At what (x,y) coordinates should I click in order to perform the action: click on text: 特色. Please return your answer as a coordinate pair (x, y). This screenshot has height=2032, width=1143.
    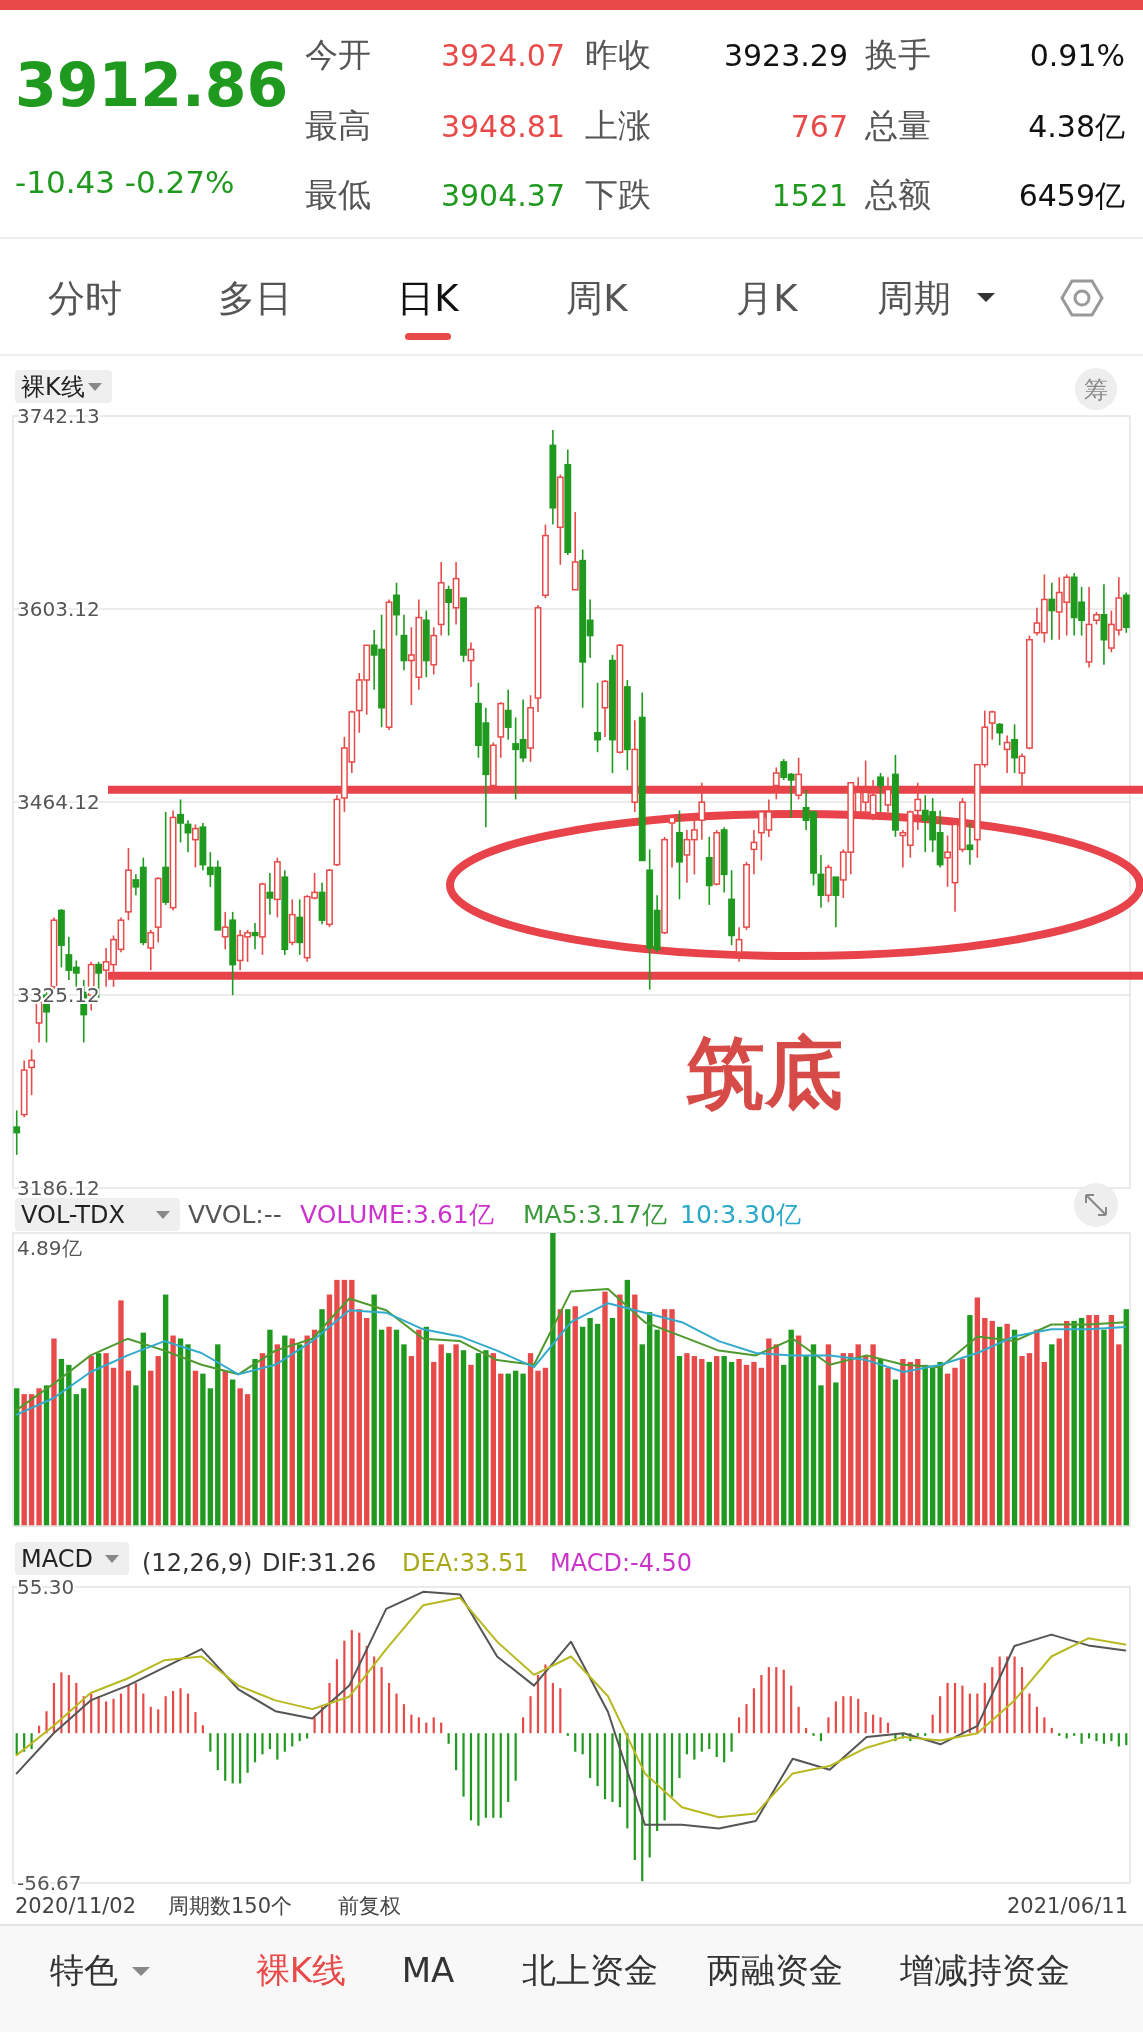
    Looking at the image, I should click on (84, 1970).